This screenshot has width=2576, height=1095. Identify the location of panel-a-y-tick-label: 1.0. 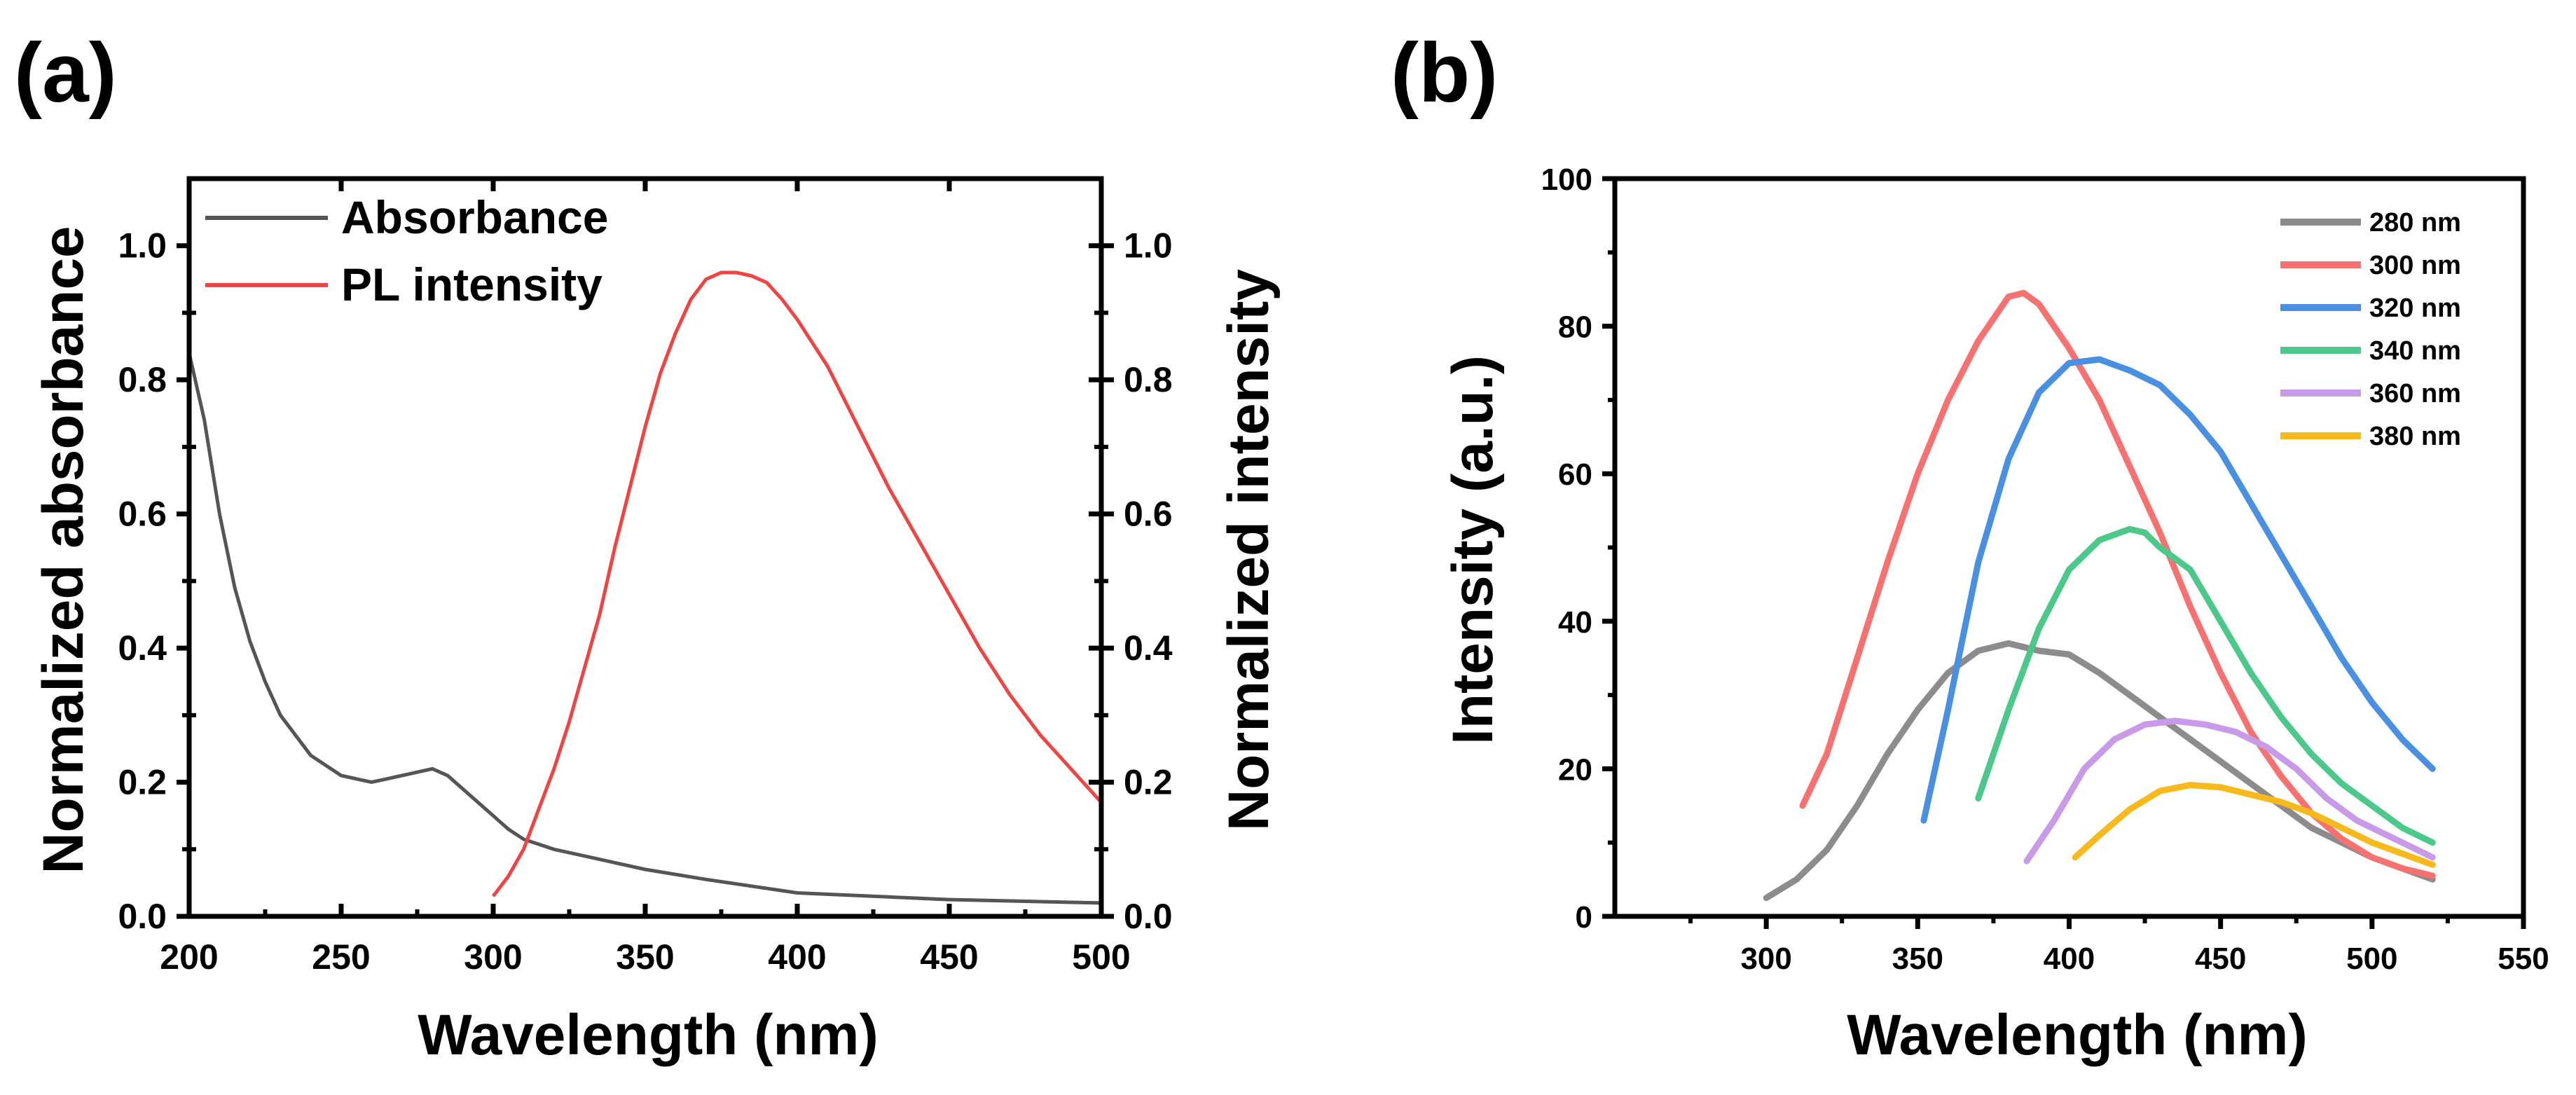
(142, 246).